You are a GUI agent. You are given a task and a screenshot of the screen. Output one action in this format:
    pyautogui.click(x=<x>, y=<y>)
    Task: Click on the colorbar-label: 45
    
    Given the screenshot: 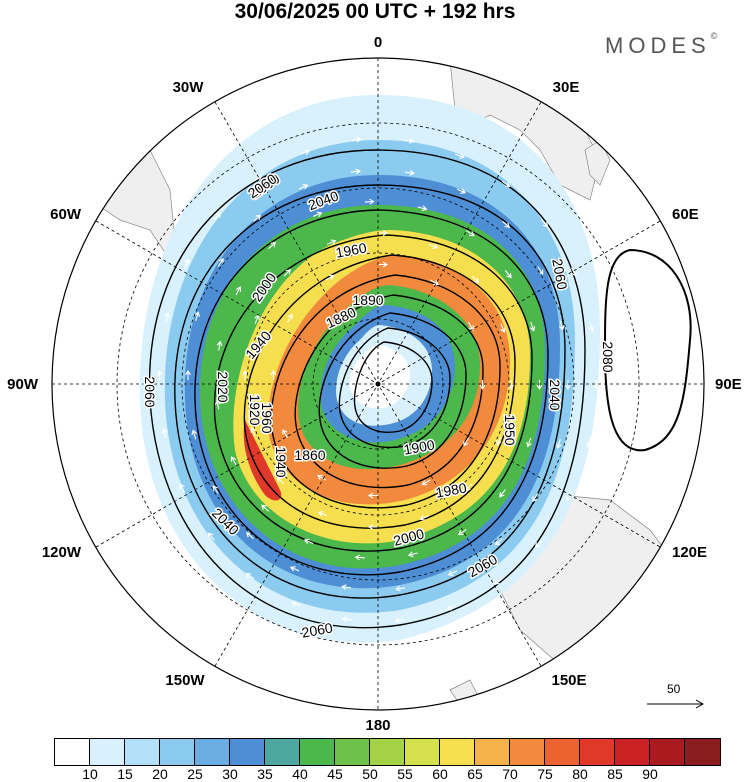 What is the action you would take?
    pyautogui.click(x=335, y=774)
    